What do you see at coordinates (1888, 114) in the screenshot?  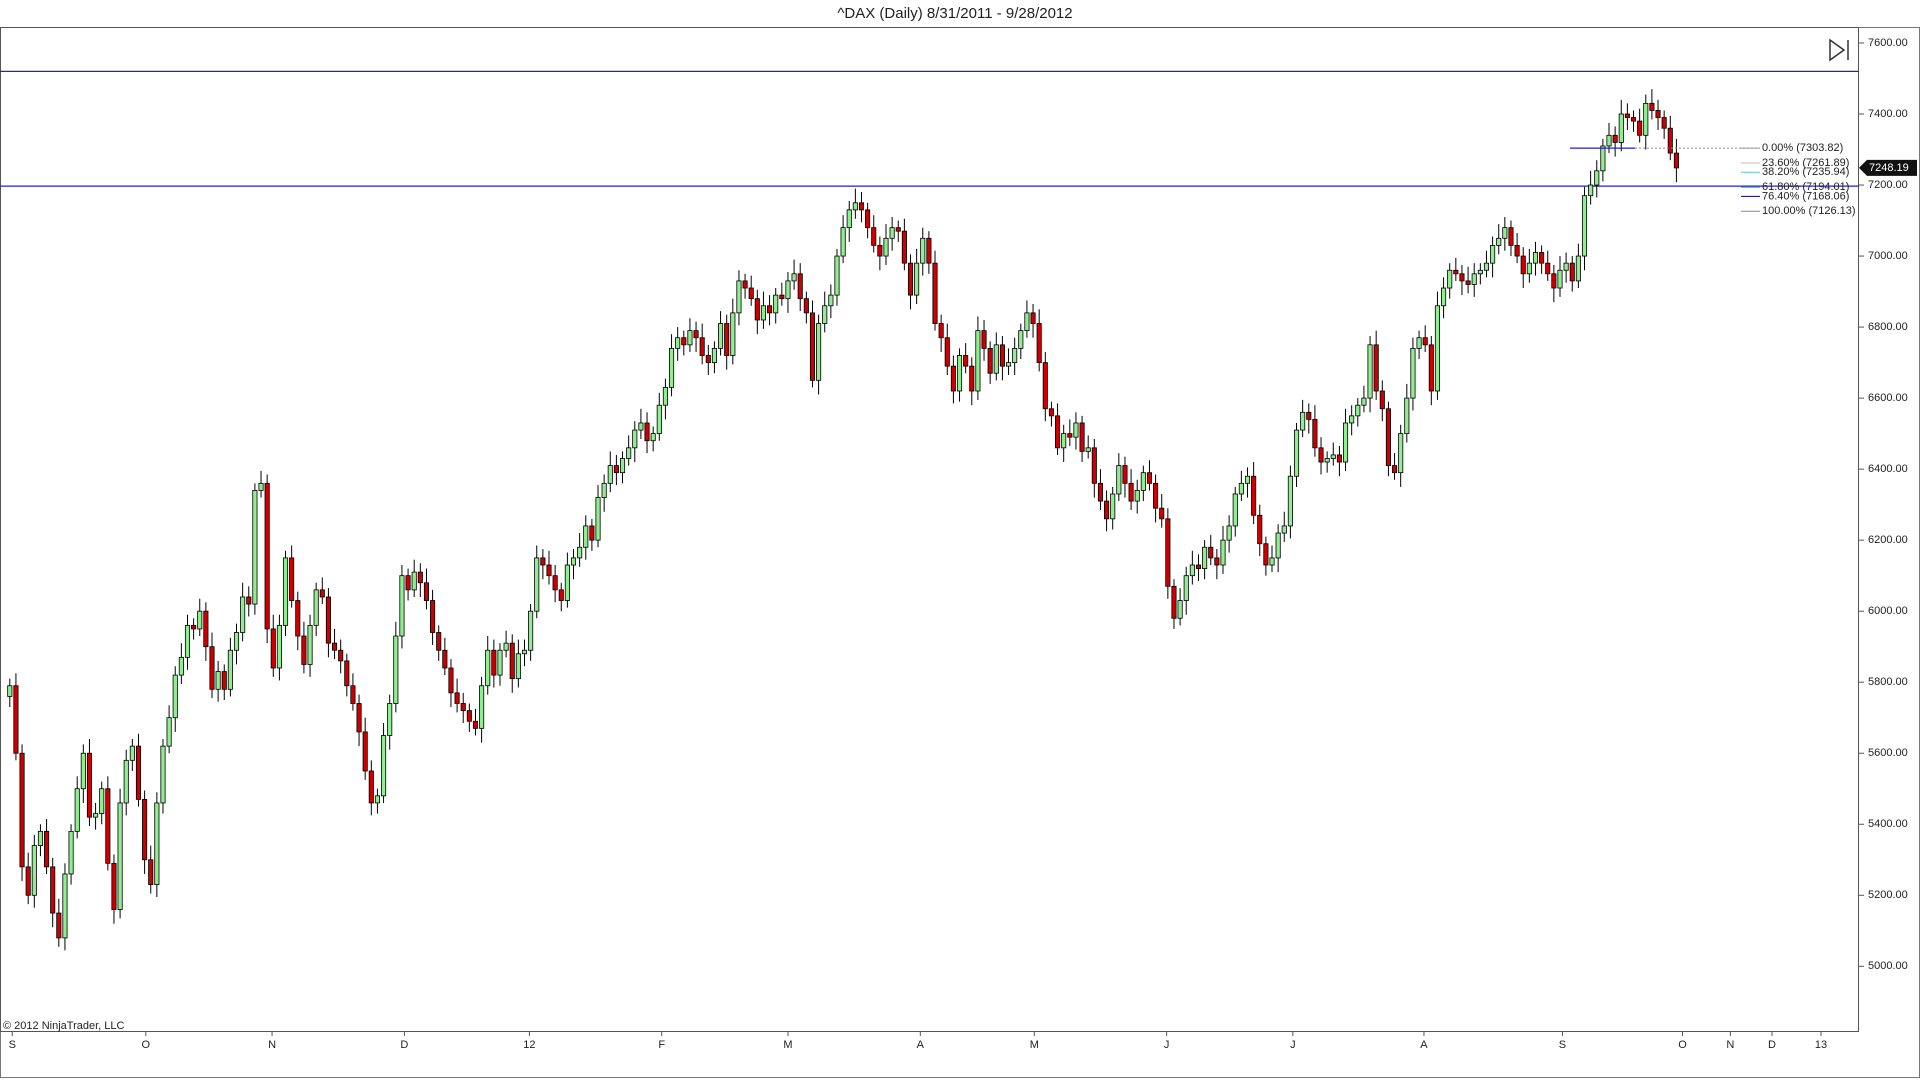 I see `y-tick-label: 7400.00` at bounding box center [1888, 114].